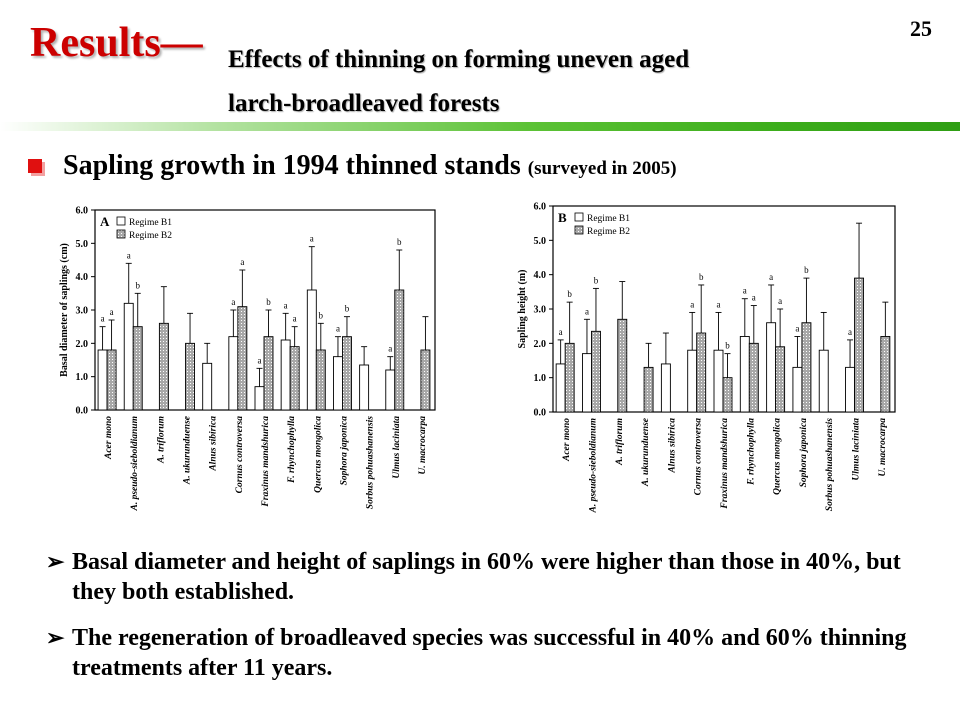  What do you see at coordinates (82, 311) in the screenshot?
I see `y-tick-label: 3.0` at bounding box center [82, 311].